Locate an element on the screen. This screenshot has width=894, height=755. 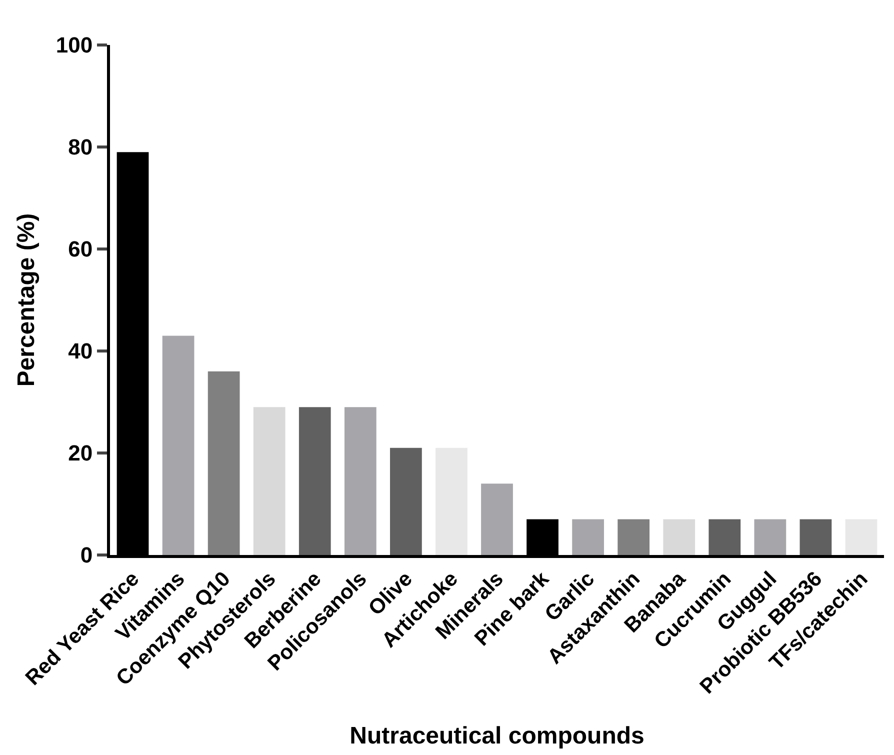
x-axis-title: Nutraceutical compounds is located at coordinates (497, 736).